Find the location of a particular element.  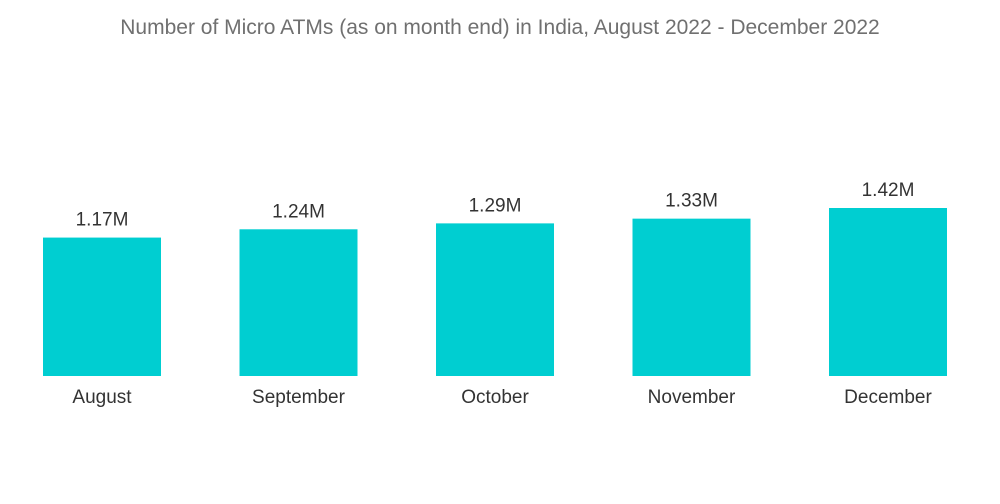

bar-december is located at coordinates (888, 292).